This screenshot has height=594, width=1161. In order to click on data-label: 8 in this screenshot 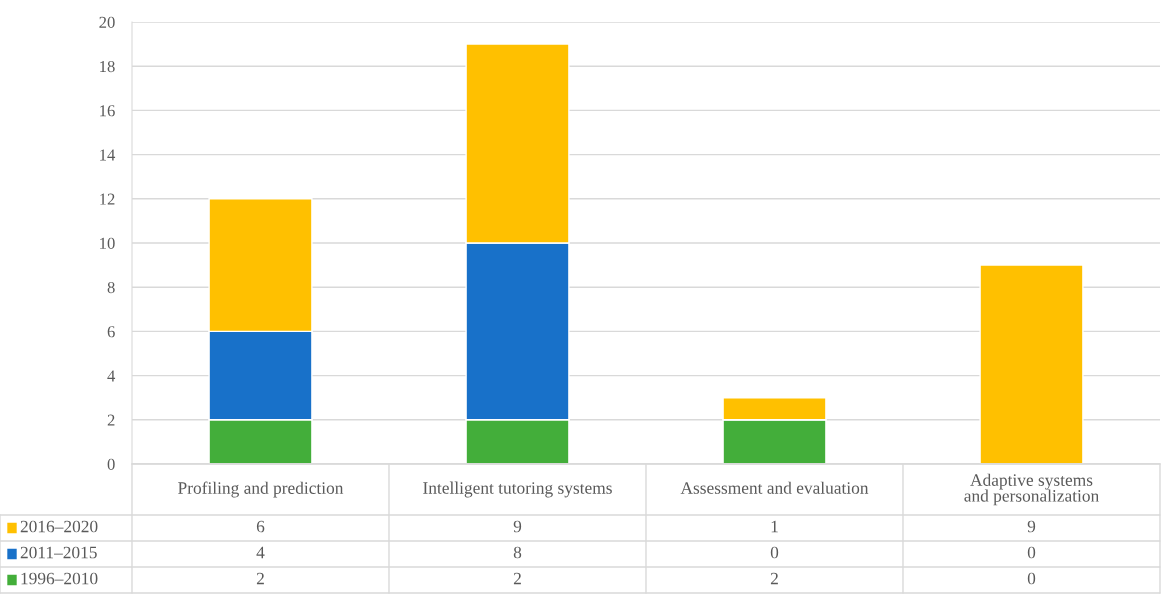, I will do `click(517, 552)`.